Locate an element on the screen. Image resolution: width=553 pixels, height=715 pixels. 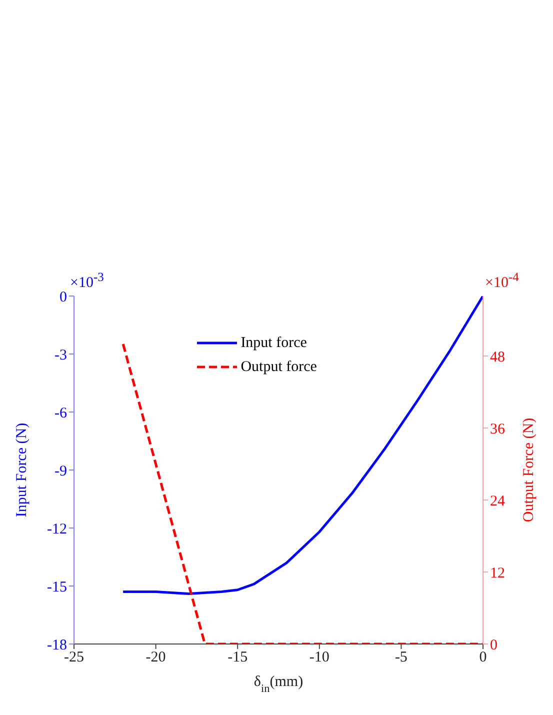
y2-axis-title: Output Force (N) is located at coordinates (529, 470).